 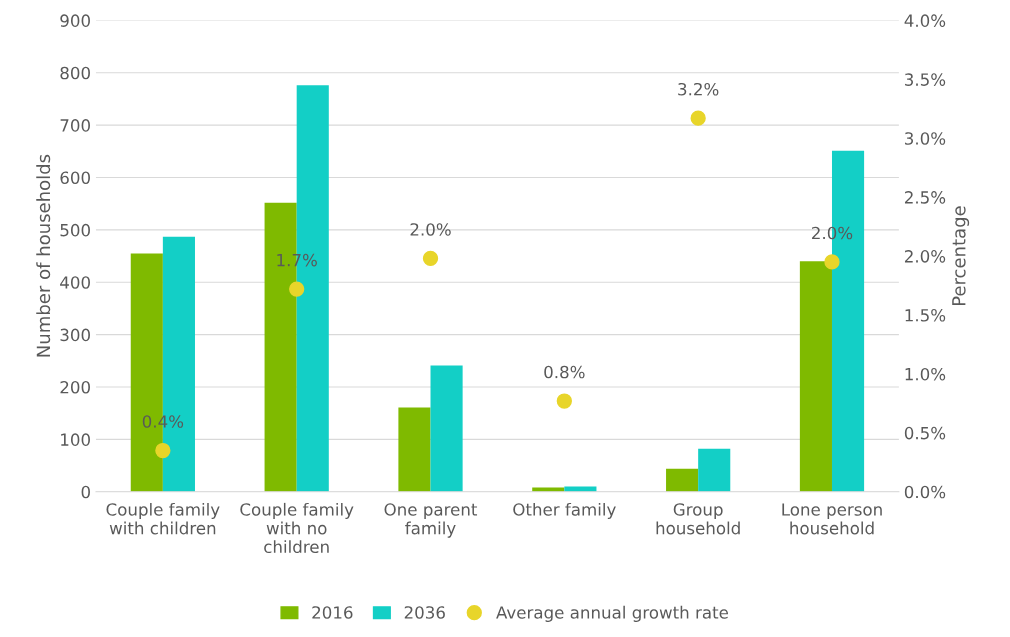 I want to click on y-tick-label: 700, so click(x=75, y=125).